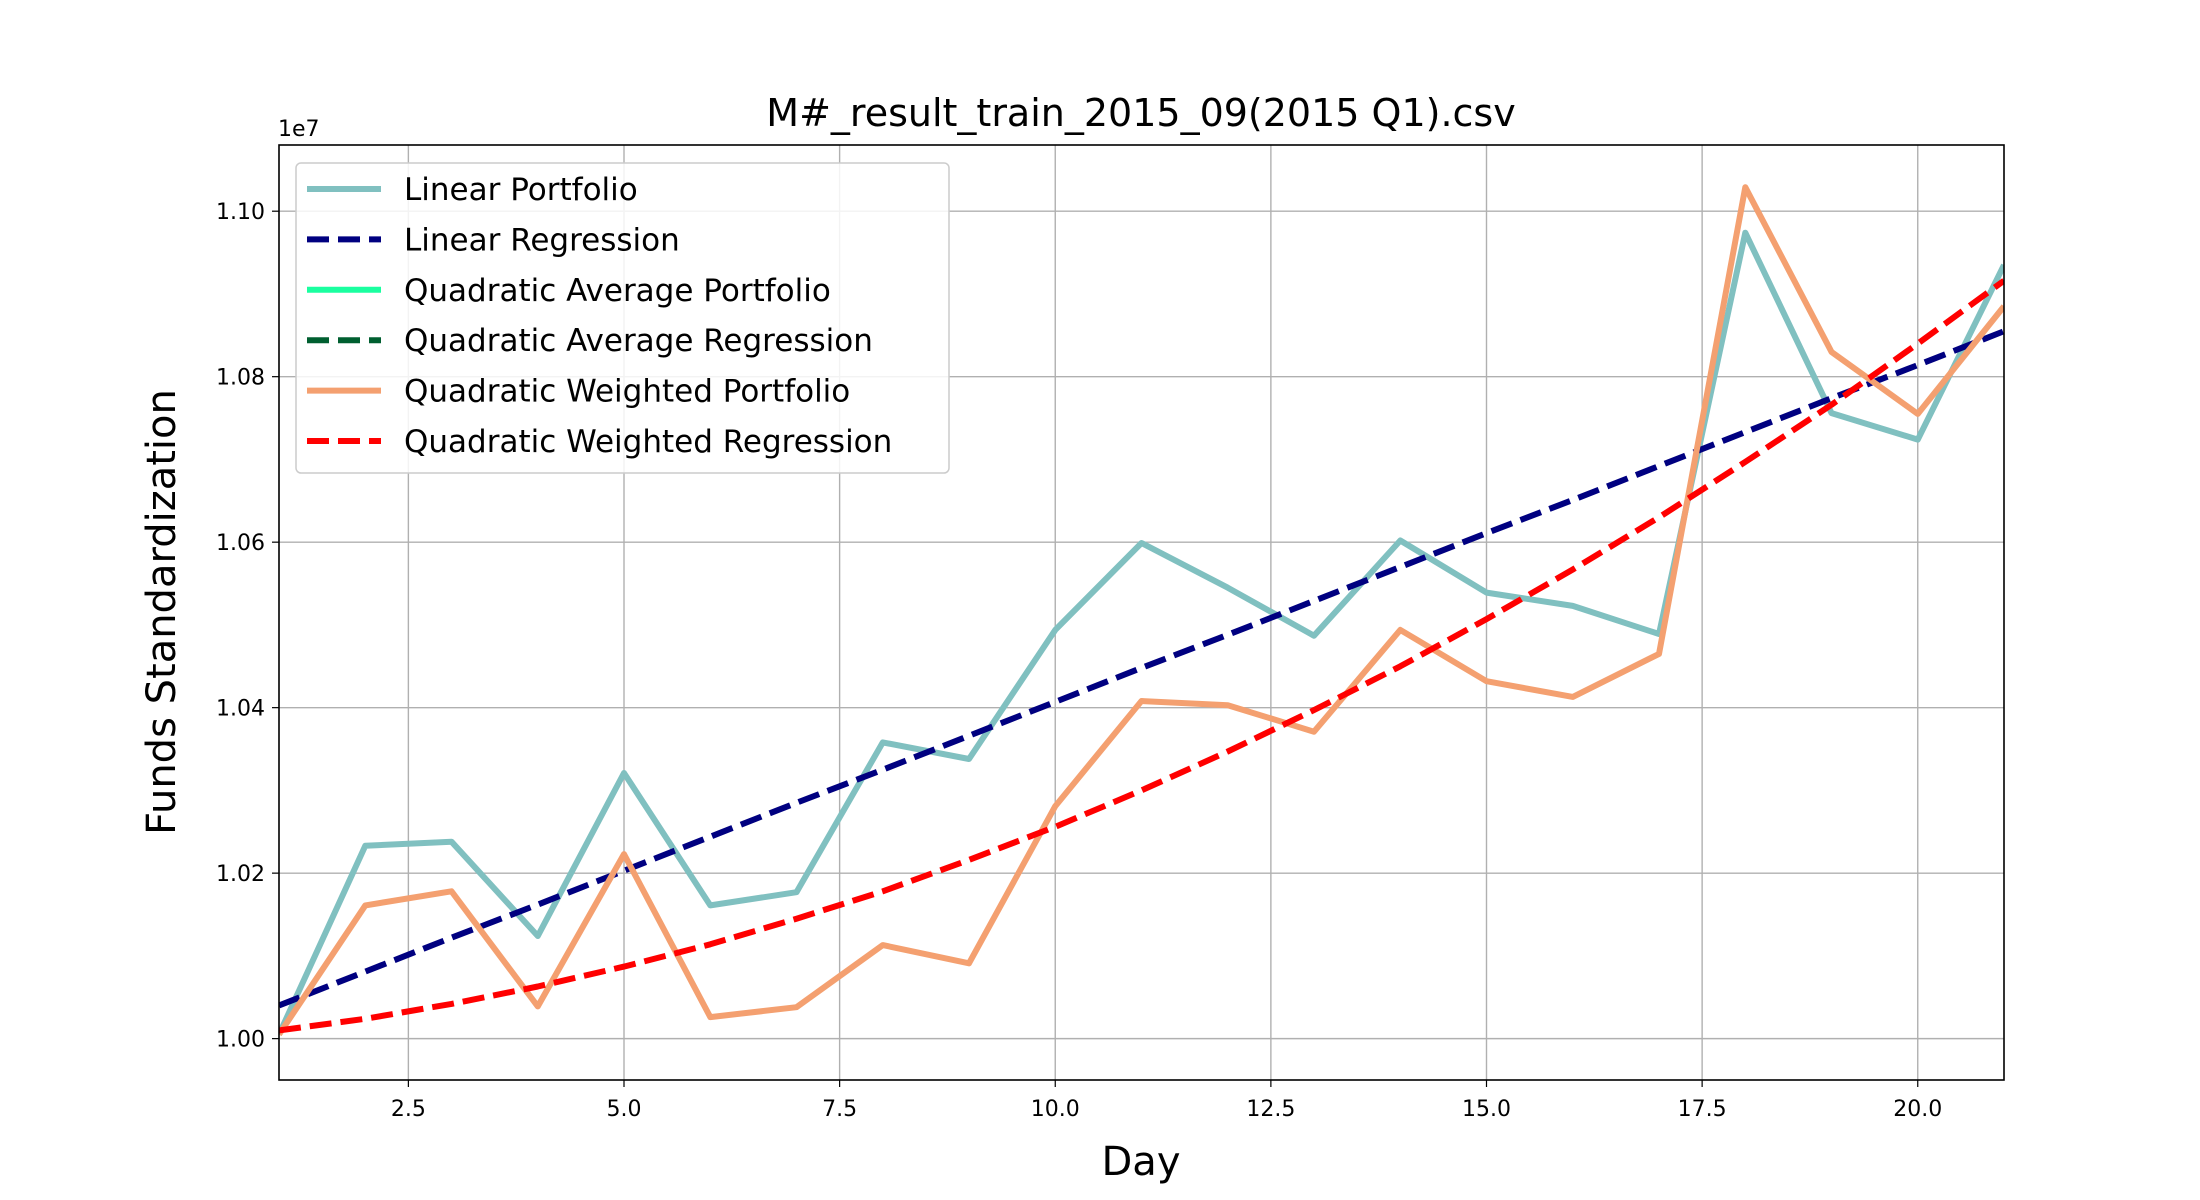 Image resolution: width=2200 pixels, height=1200 pixels. I want to click on y-tick-label: 1.06, so click(240, 543).